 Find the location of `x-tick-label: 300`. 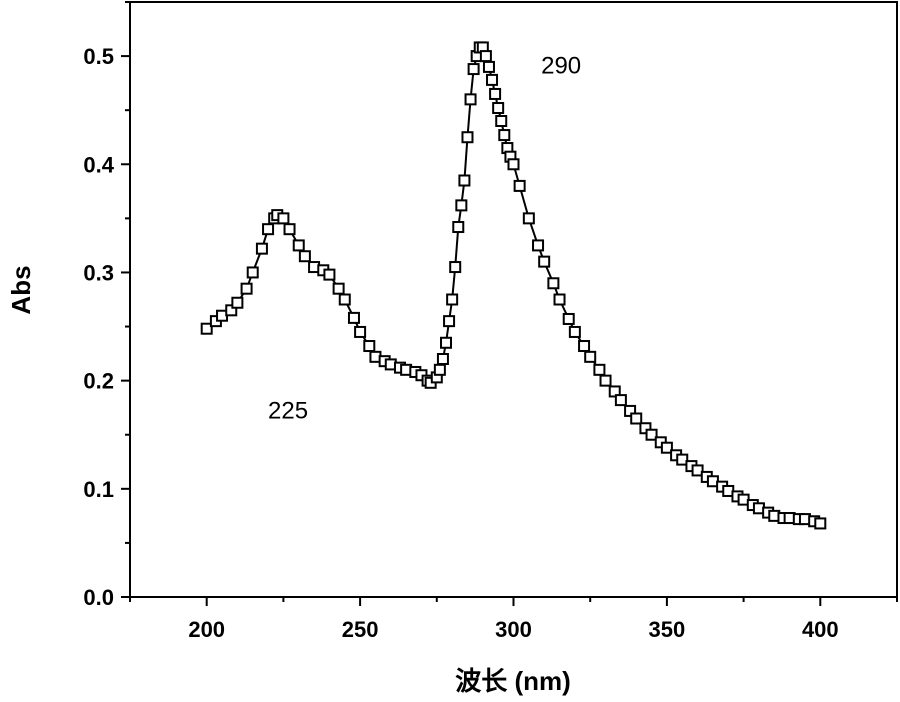

x-tick-label: 300 is located at coordinates (513, 629).